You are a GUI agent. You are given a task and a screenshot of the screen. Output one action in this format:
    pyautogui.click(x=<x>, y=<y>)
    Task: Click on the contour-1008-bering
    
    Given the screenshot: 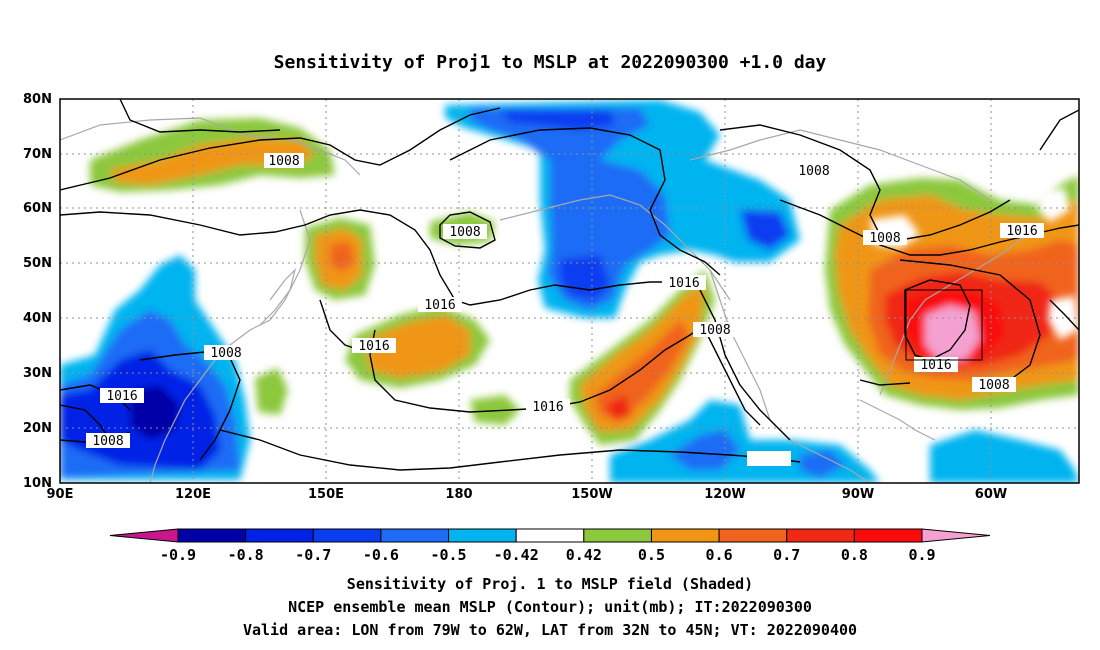 What is the action you would take?
    pyautogui.click(x=467, y=230)
    